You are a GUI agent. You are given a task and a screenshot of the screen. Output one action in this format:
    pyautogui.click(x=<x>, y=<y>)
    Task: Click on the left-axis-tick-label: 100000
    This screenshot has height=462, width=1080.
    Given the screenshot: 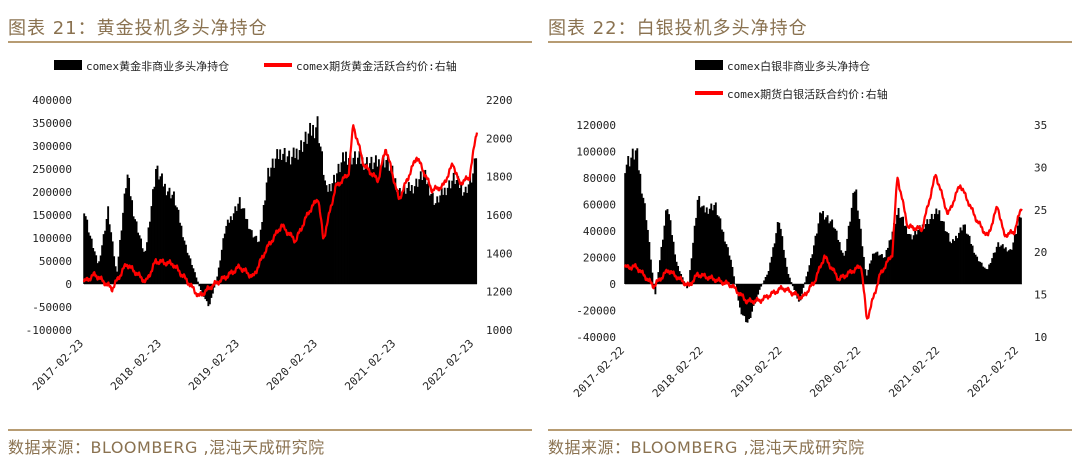 What is the action you would take?
    pyautogui.click(x=596, y=152)
    